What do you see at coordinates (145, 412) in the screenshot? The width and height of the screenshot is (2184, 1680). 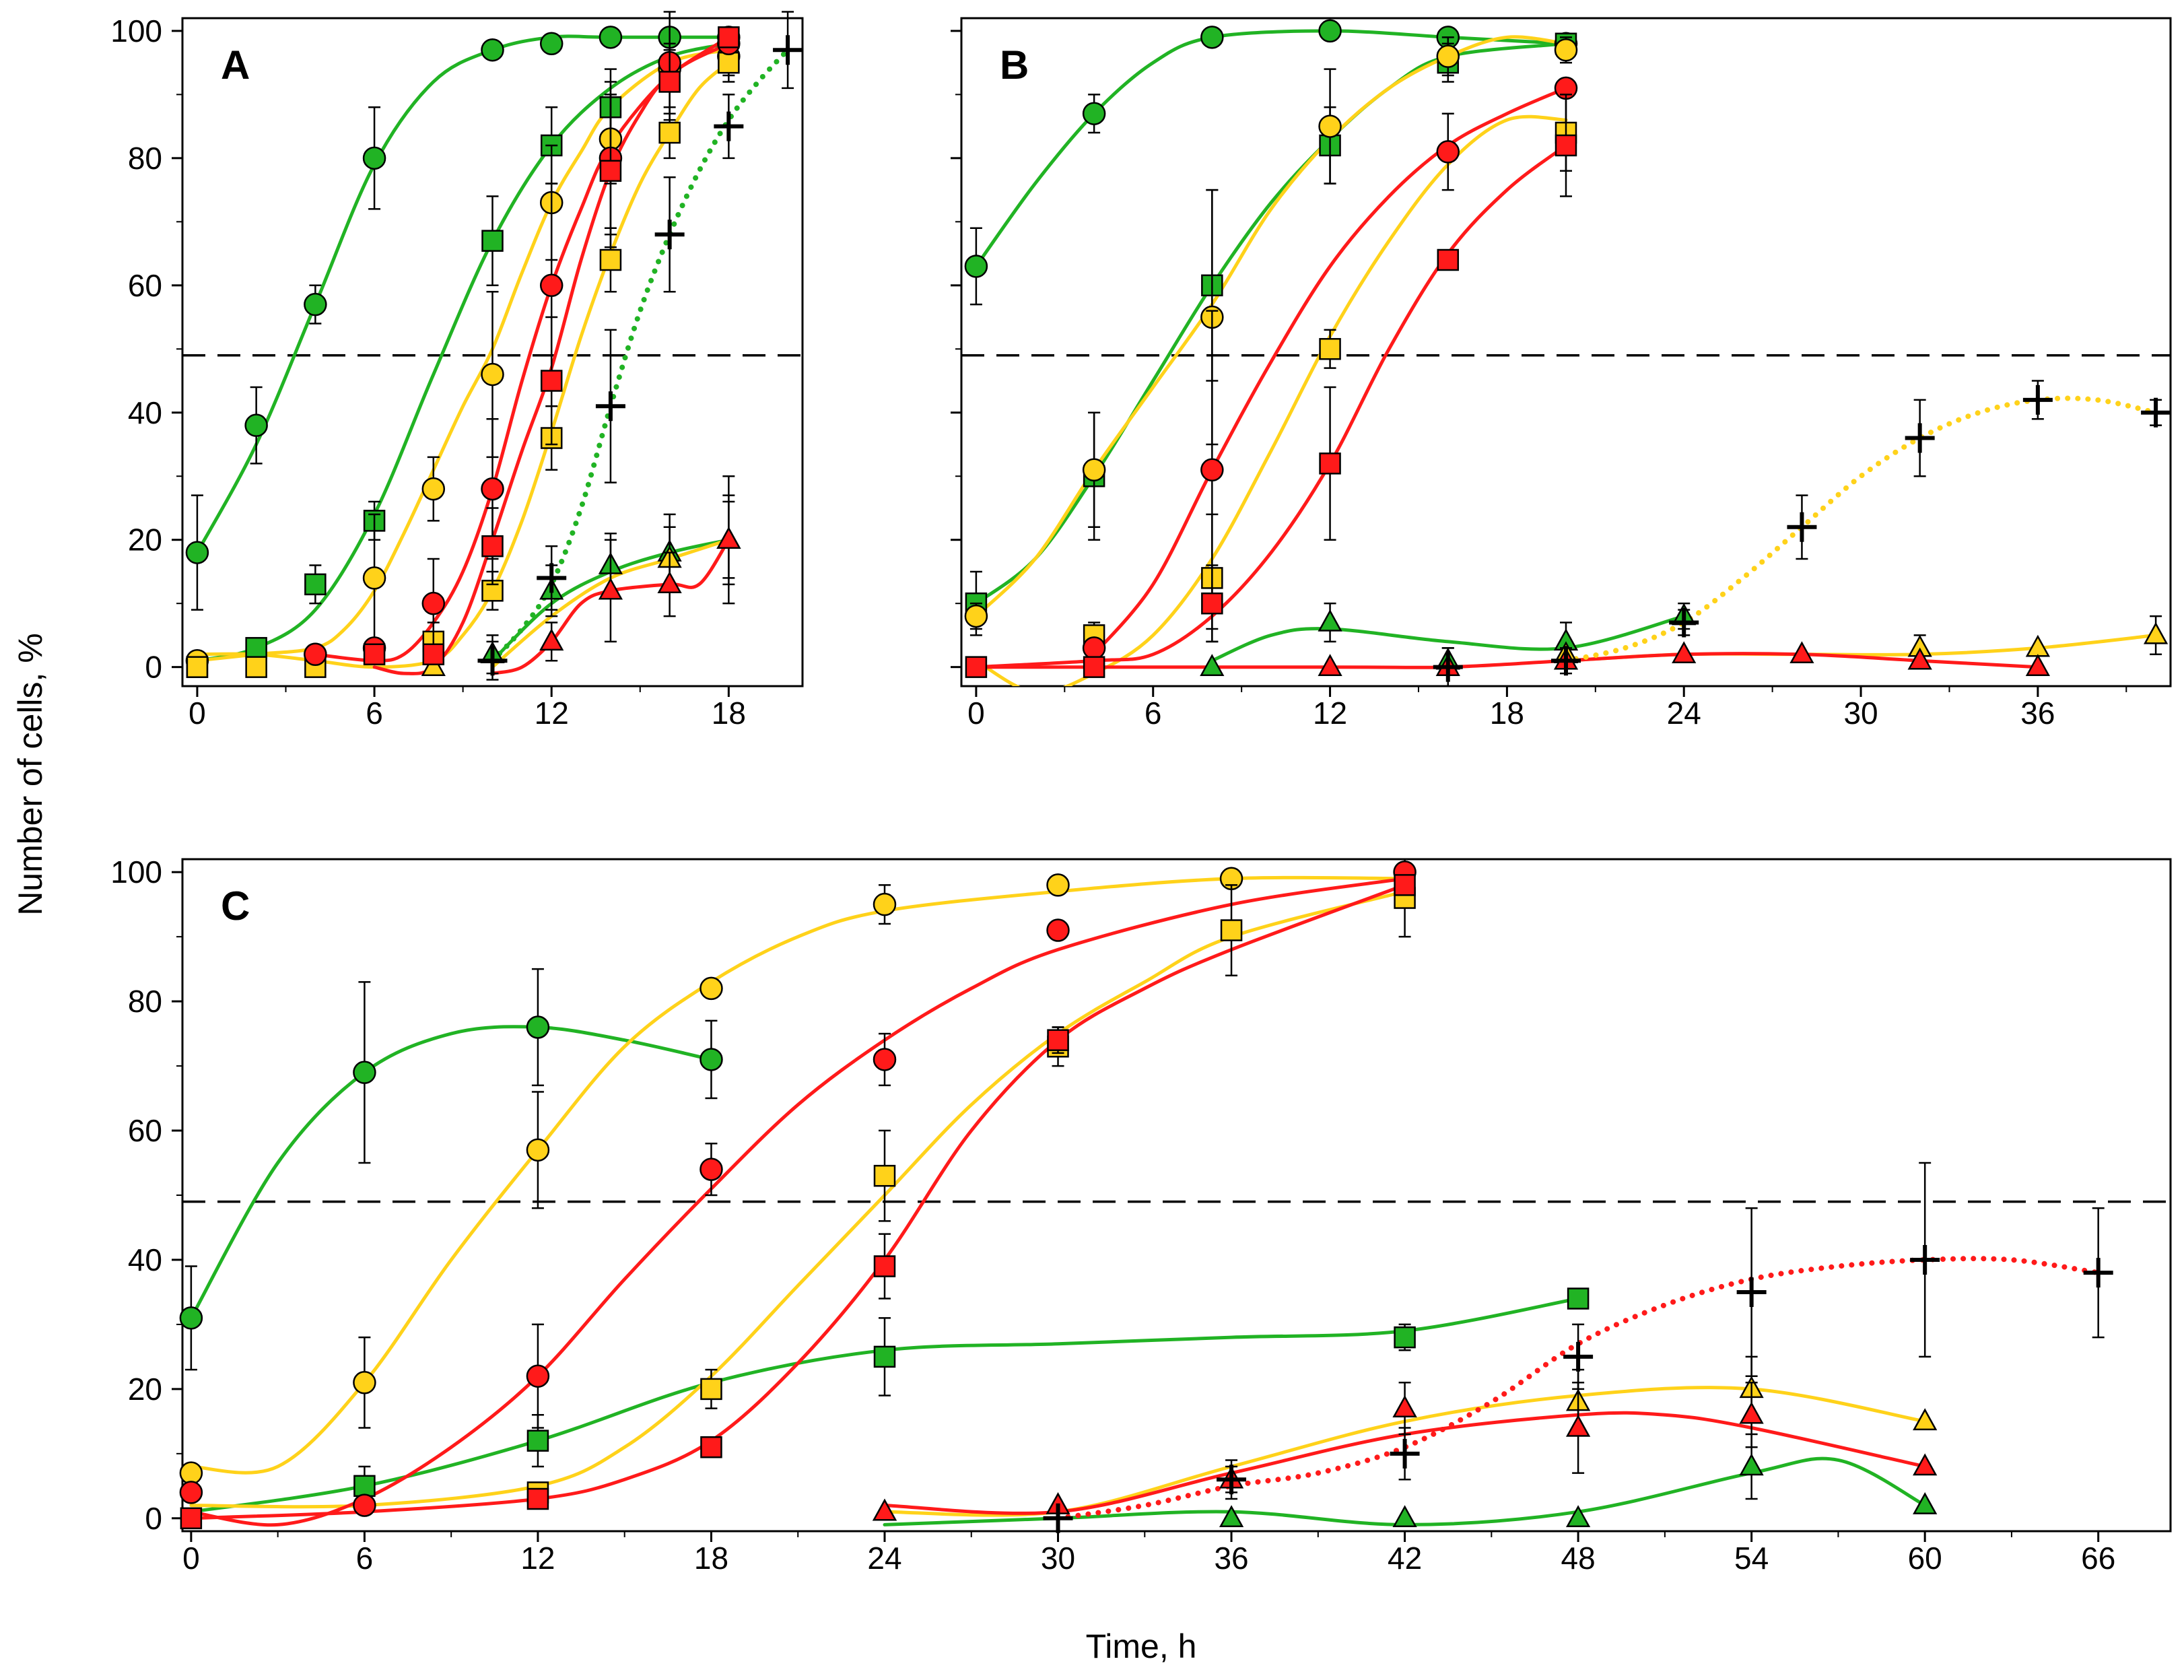 I see `y-tick-label: 40` at bounding box center [145, 412].